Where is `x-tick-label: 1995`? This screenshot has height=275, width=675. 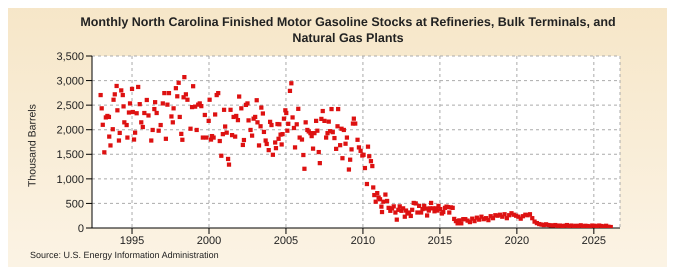
x-tick-label: 1995 is located at coordinates (132, 240).